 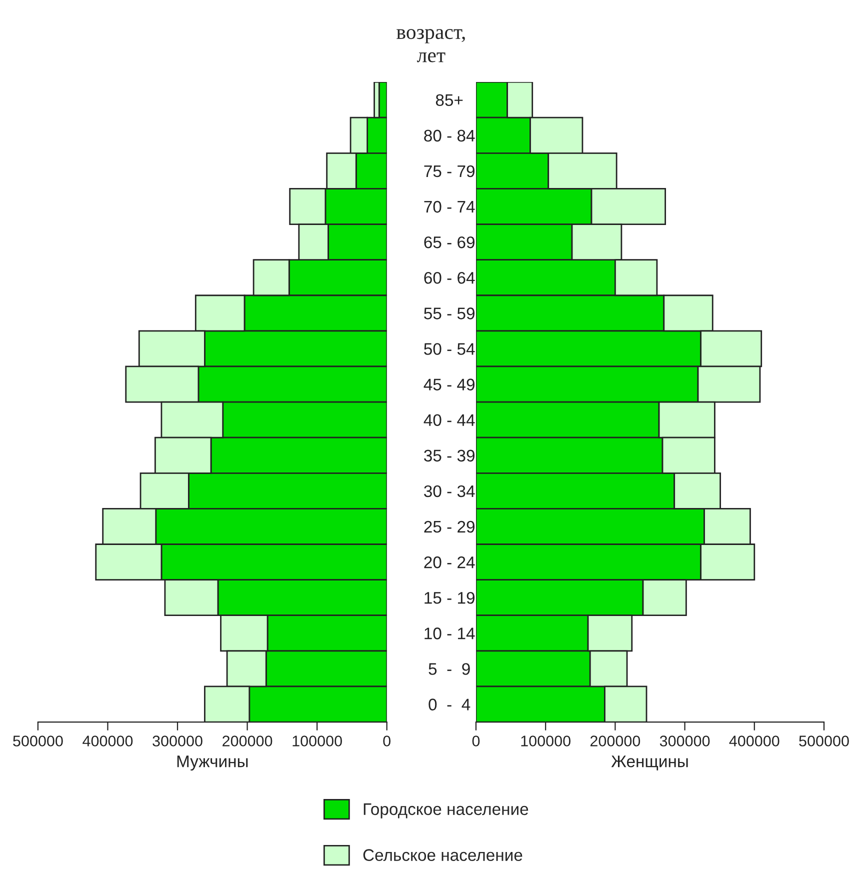 I want to click on y-tick-label: 15 - 19, so click(x=449, y=598).